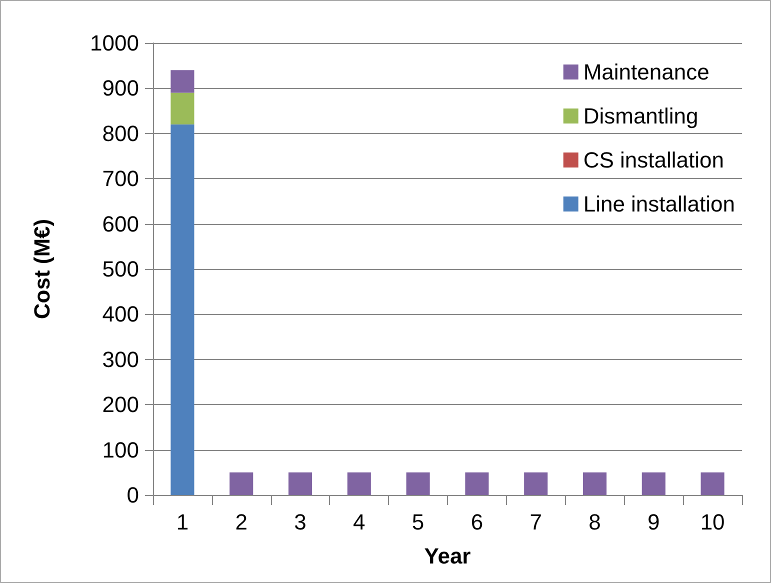 Image resolution: width=771 pixels, height=583 pixels. Describe the element at coordinates (448, 556) in the screenshot. I see `x-axis-title: Year` at that location.